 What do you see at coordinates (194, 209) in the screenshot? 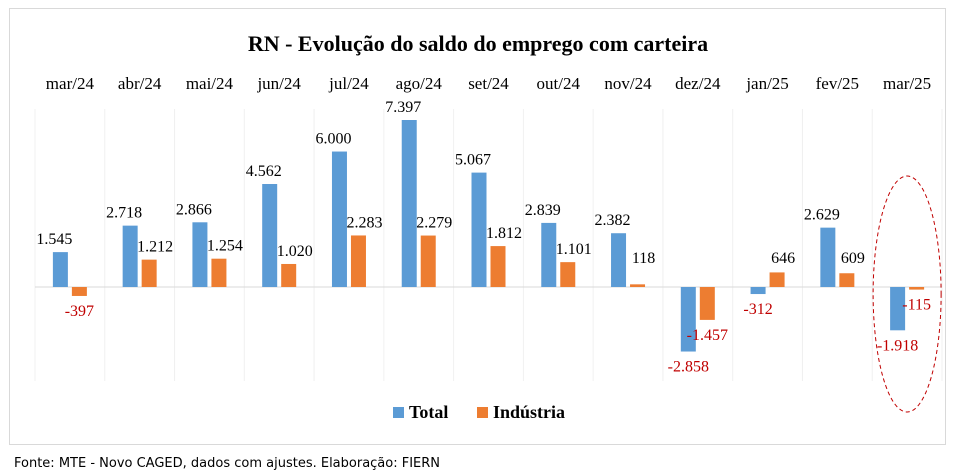
I see `data-label-total-mai-24: 2.866` at bounding box center [194, 209].